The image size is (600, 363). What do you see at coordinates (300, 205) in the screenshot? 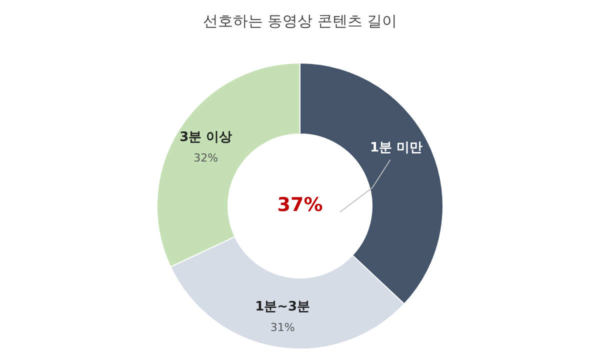
I see `data-label: 37%` at bounding box center [300, 205].